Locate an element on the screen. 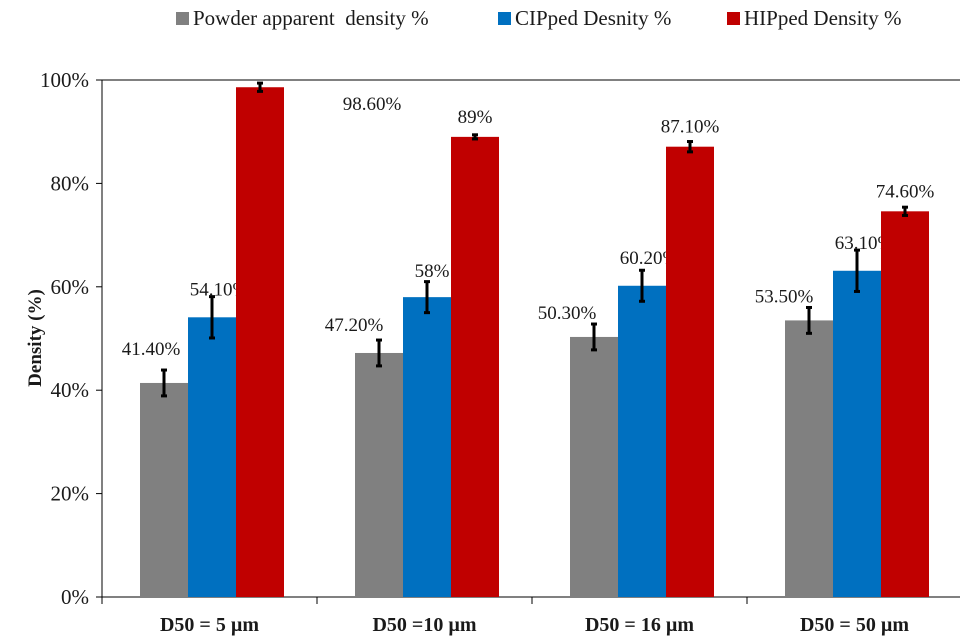  data-label: 87.10% is located at coordinates (690, 127).